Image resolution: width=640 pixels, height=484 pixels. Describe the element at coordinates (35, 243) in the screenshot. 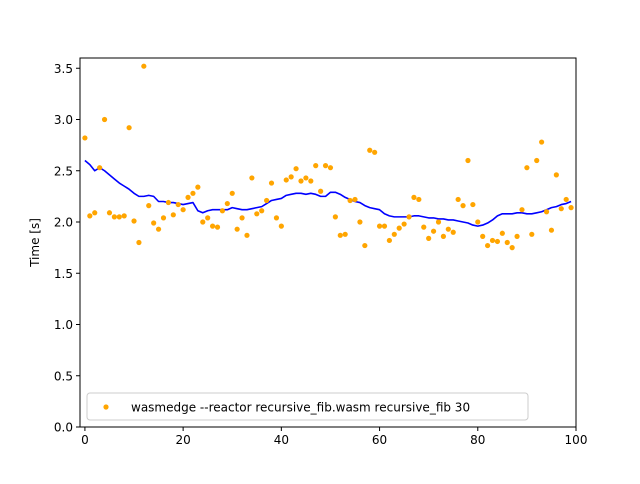

I see `y-axis-label: Time [s]` at that location.